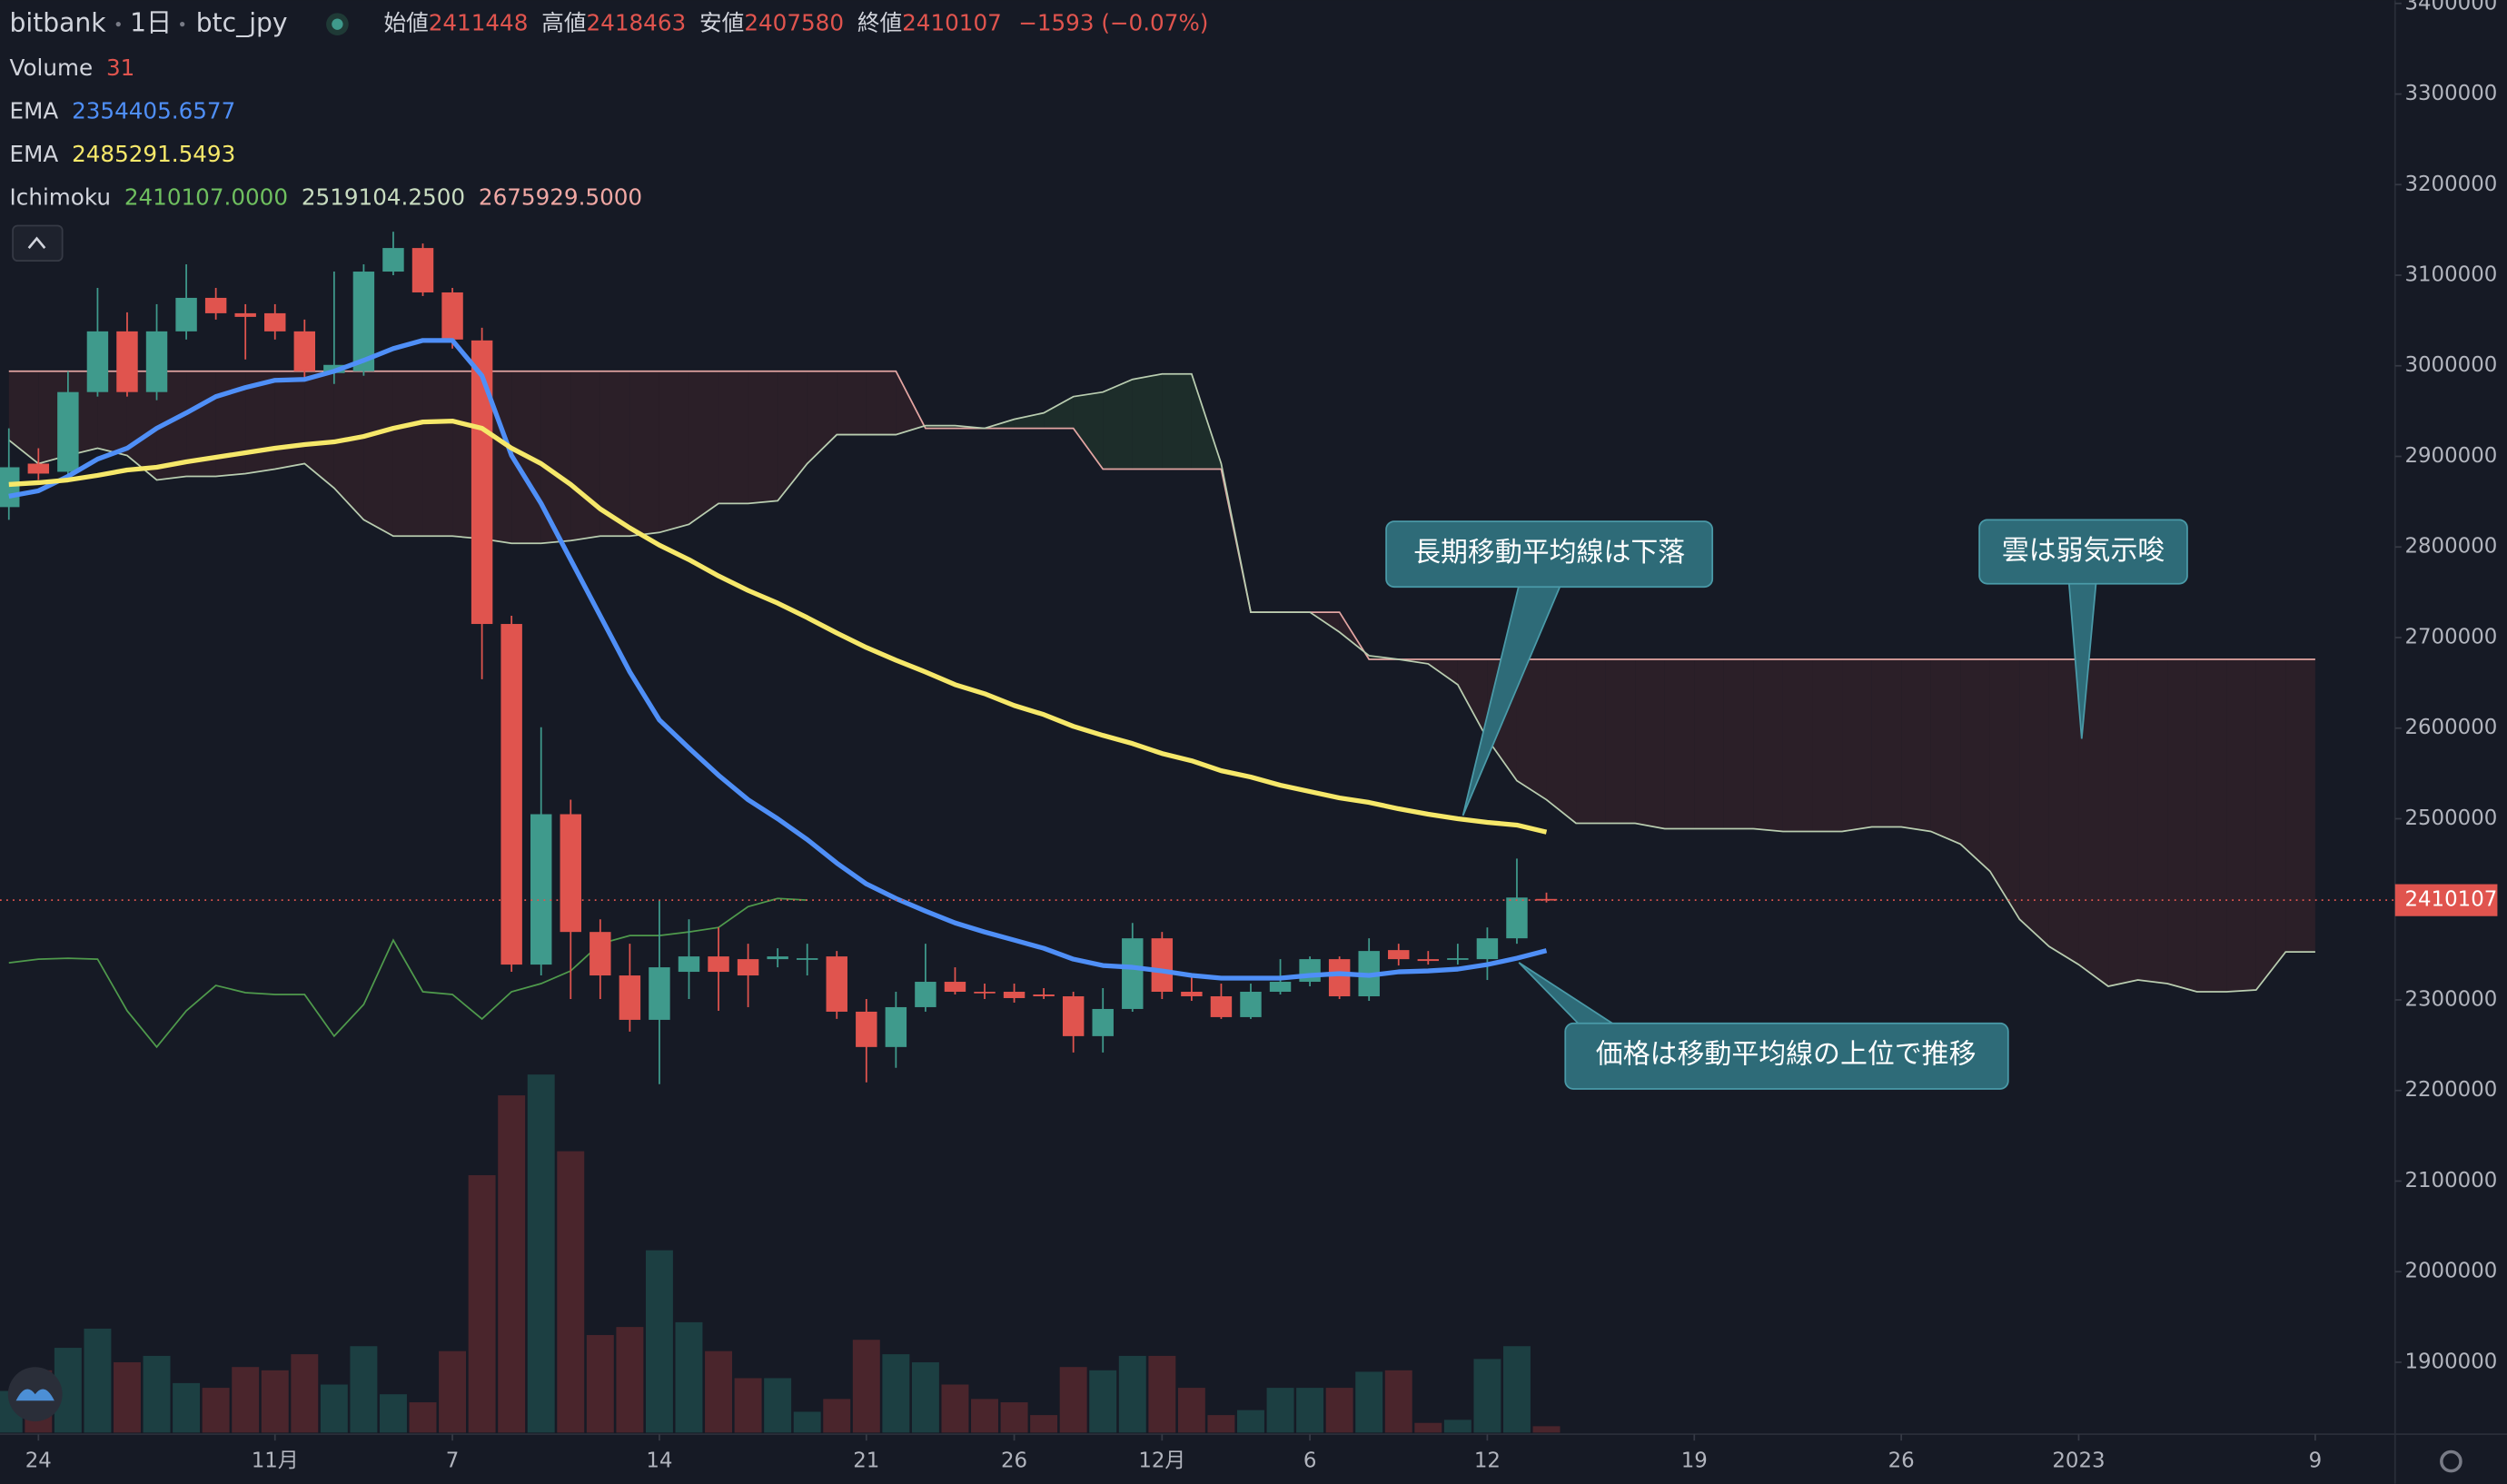 This screenshot has width=2507, height=1484. I want to click on settings-icon, so click(2451, 1461).